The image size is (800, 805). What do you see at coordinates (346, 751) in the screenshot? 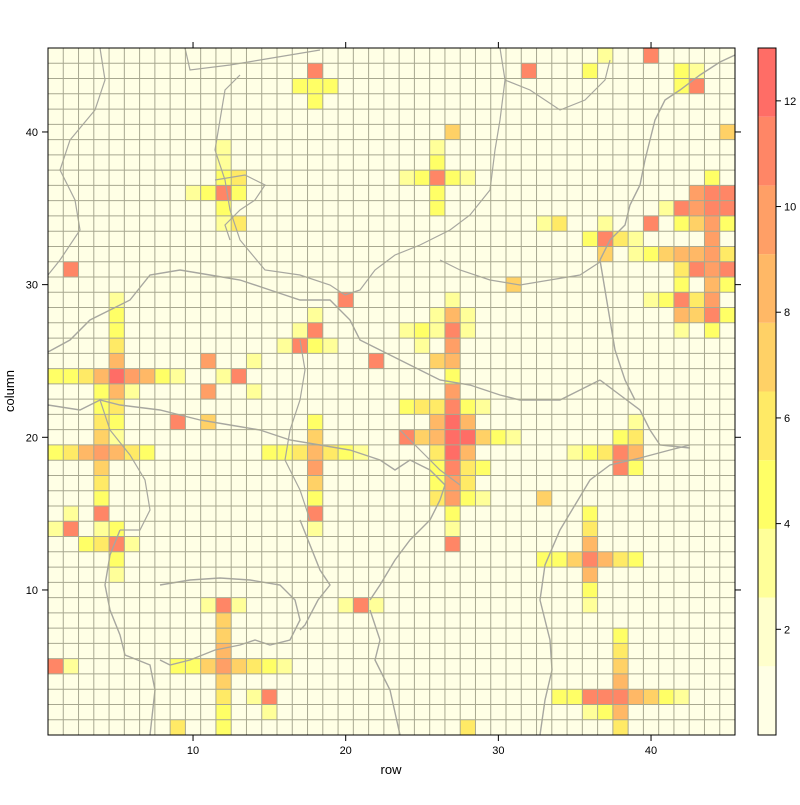
I see `x-tick-label: 20` at bounding box center [346, 751].